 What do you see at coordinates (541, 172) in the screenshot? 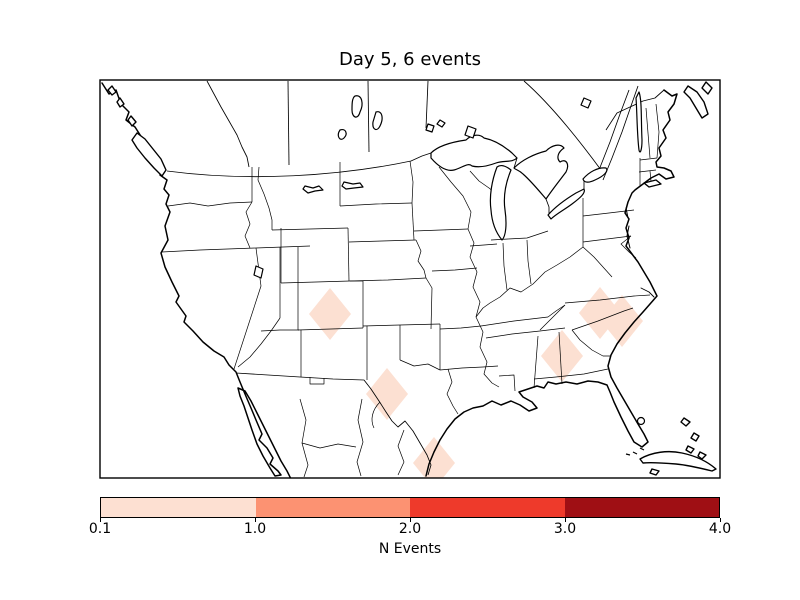
I see `lake-huron` at bounding box center [541, 172].